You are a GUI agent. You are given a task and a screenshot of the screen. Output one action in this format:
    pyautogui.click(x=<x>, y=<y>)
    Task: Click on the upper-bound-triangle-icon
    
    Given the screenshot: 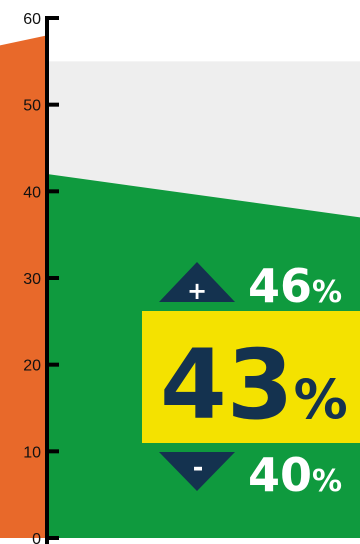 What is the action you would take?
    pyautogui.click(x=197, y=282)
    